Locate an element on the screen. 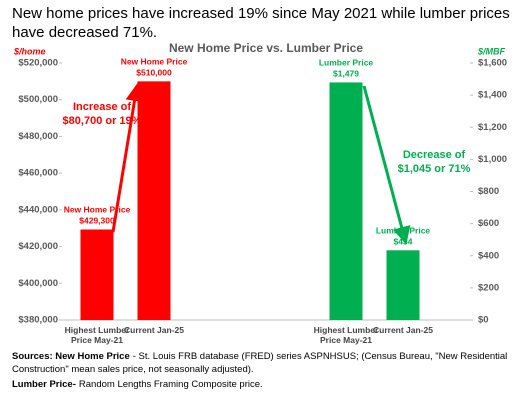  y-tick-label: $460,000 is located at coordinates (38, 173).